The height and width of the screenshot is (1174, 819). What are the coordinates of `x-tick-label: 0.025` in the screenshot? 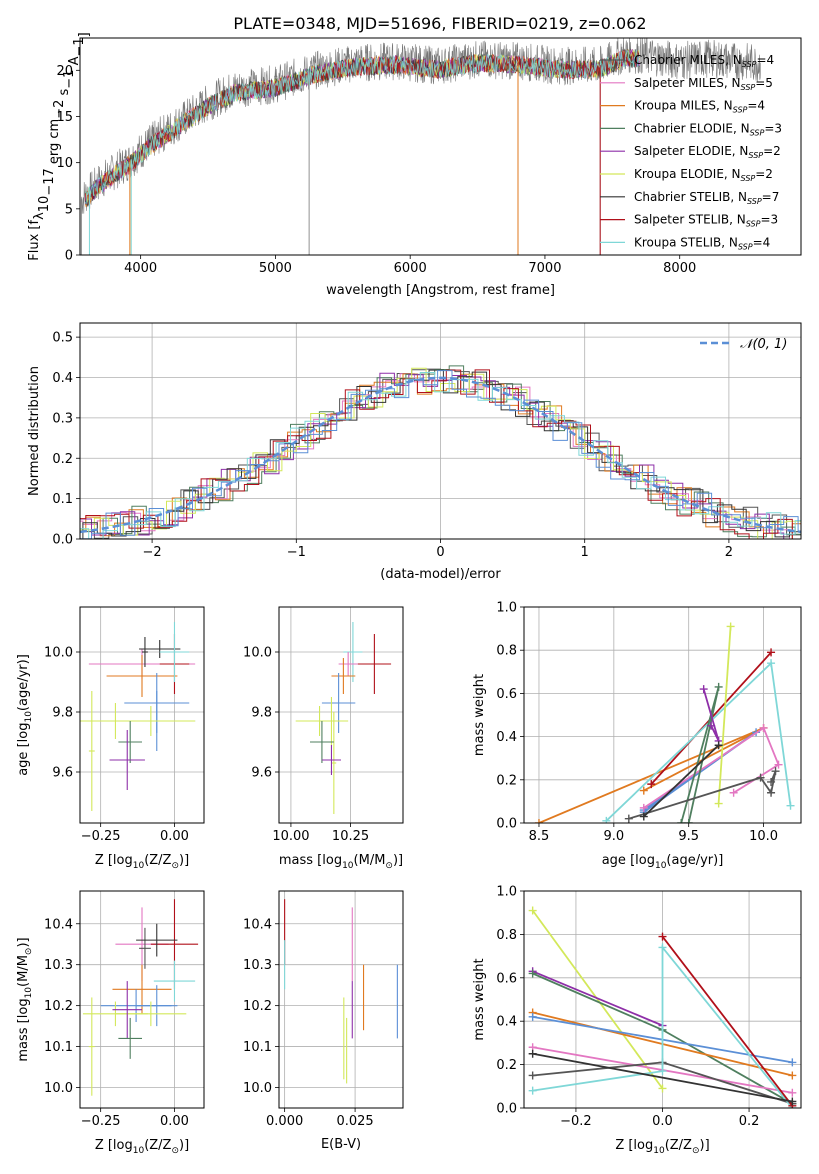 It's located at (354, 1121).